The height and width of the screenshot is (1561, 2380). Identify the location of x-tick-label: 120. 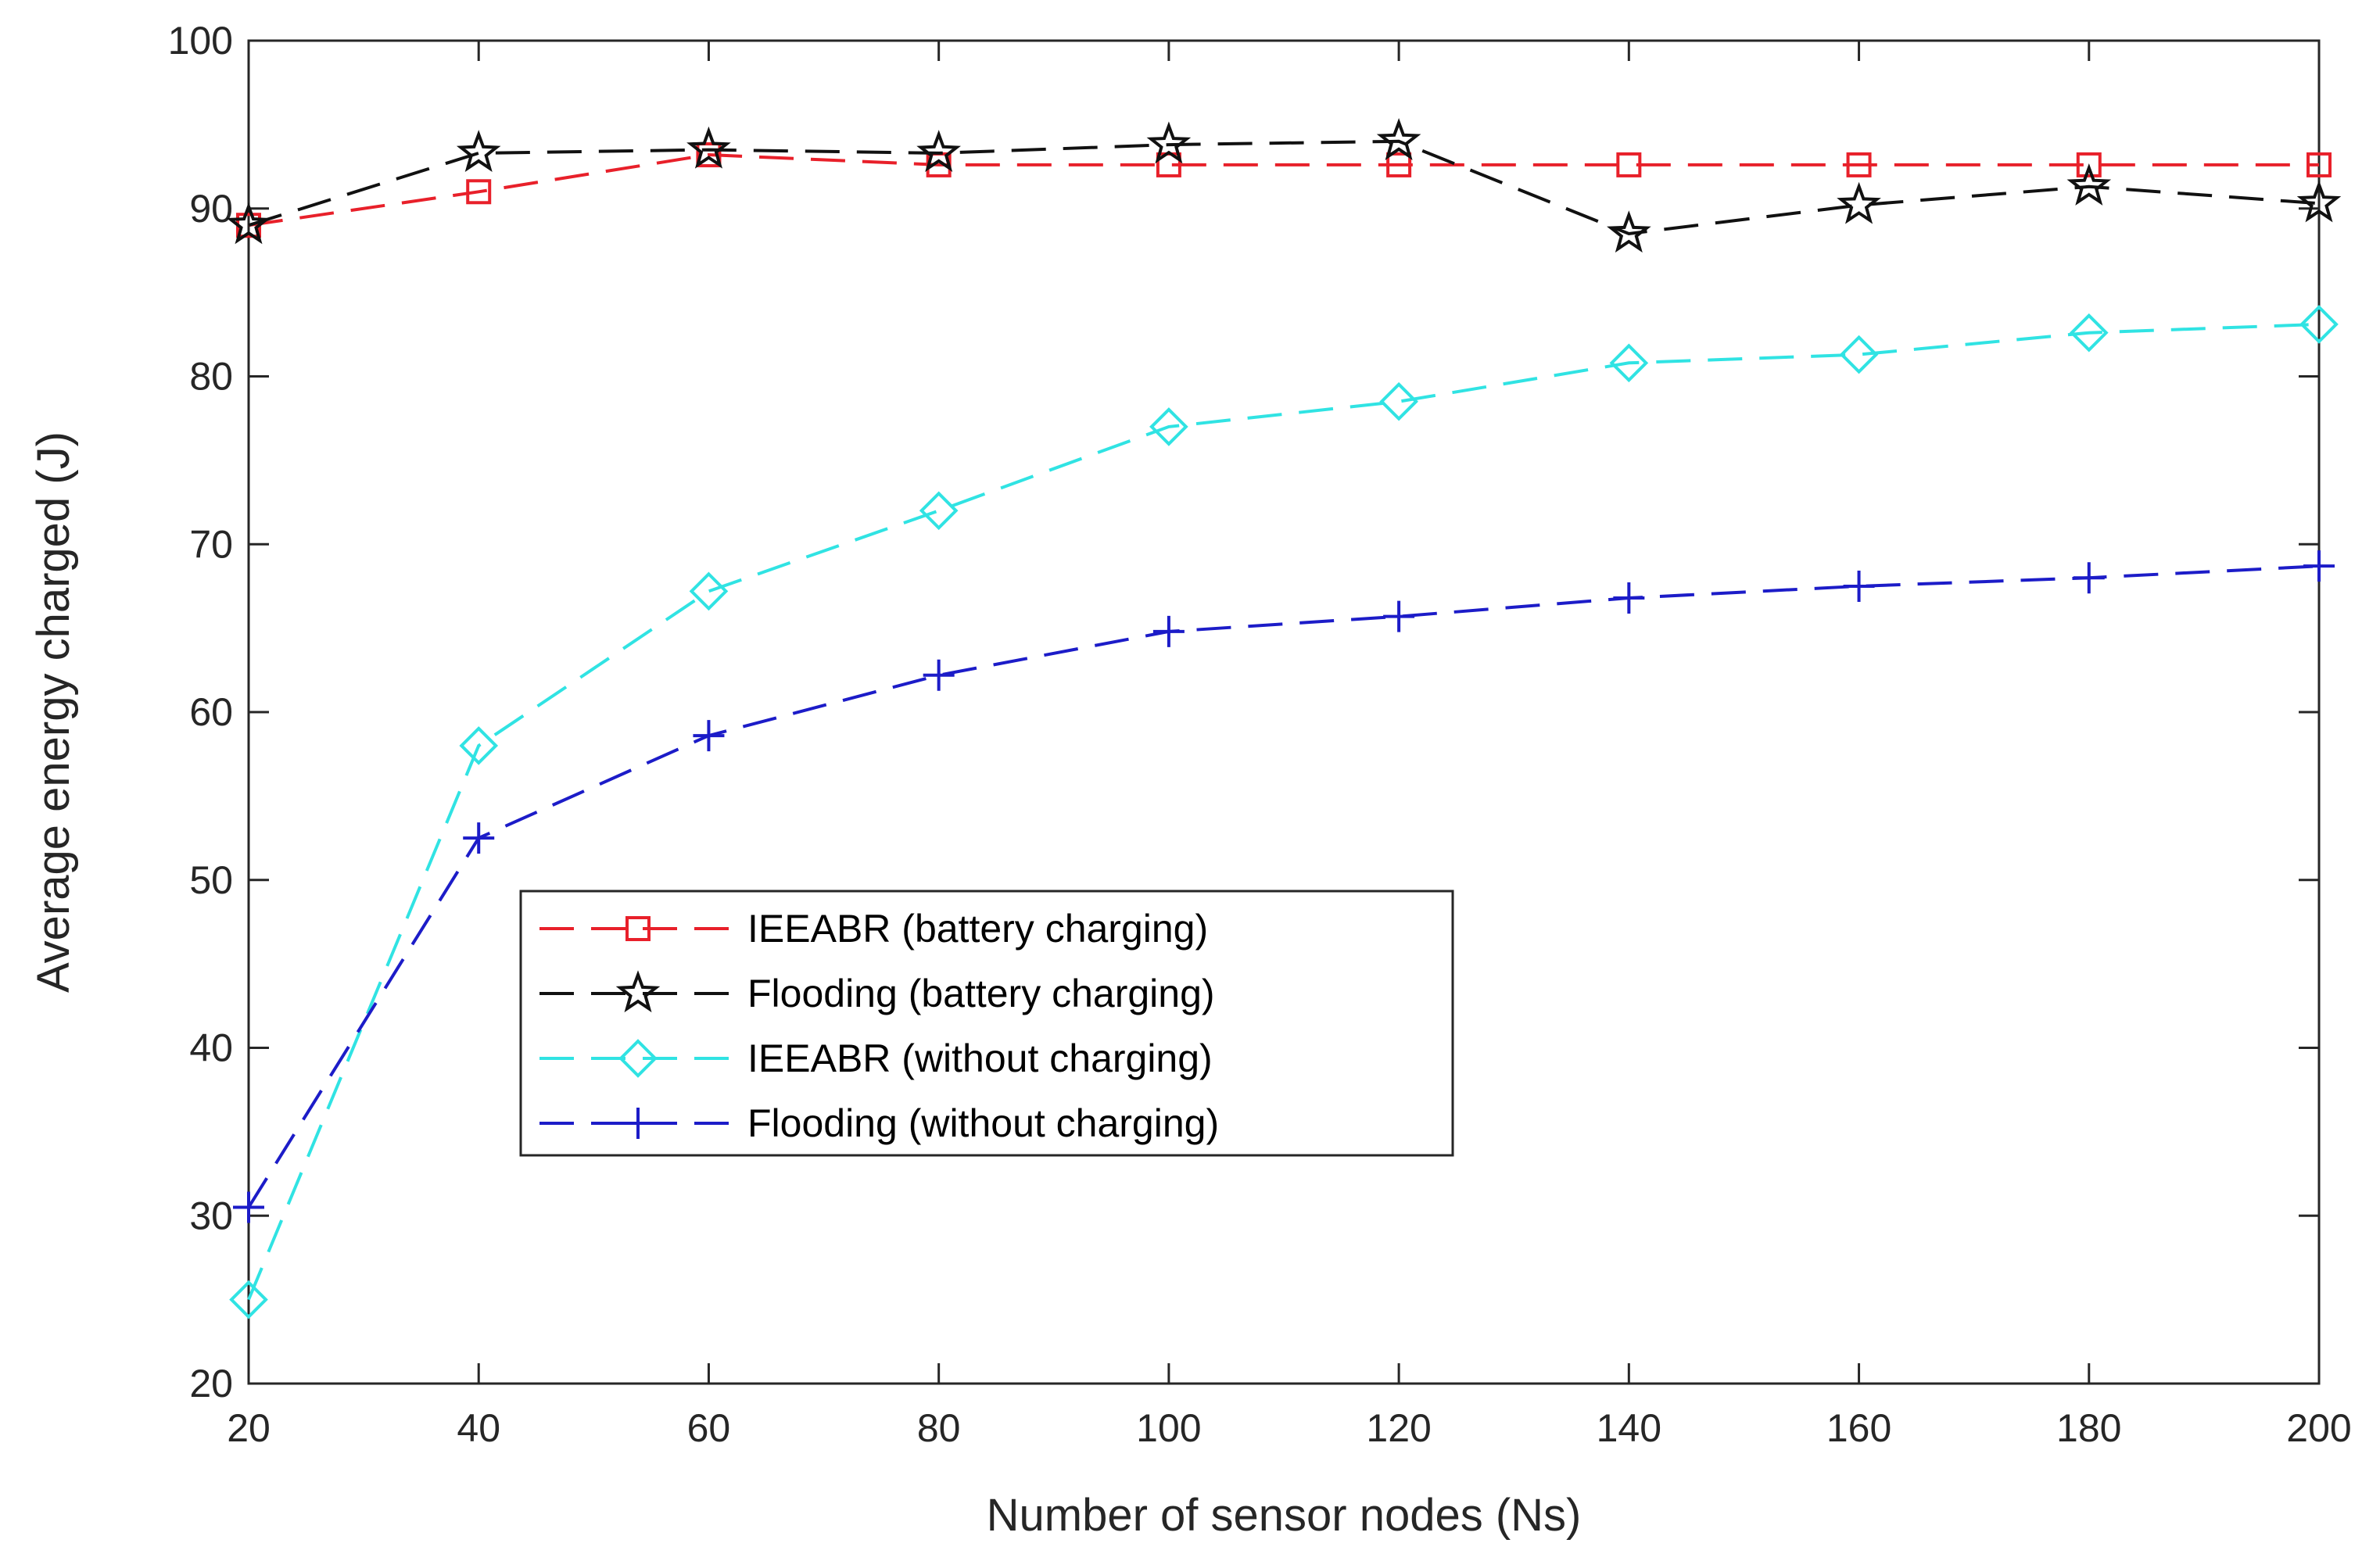
(1398, 1428).